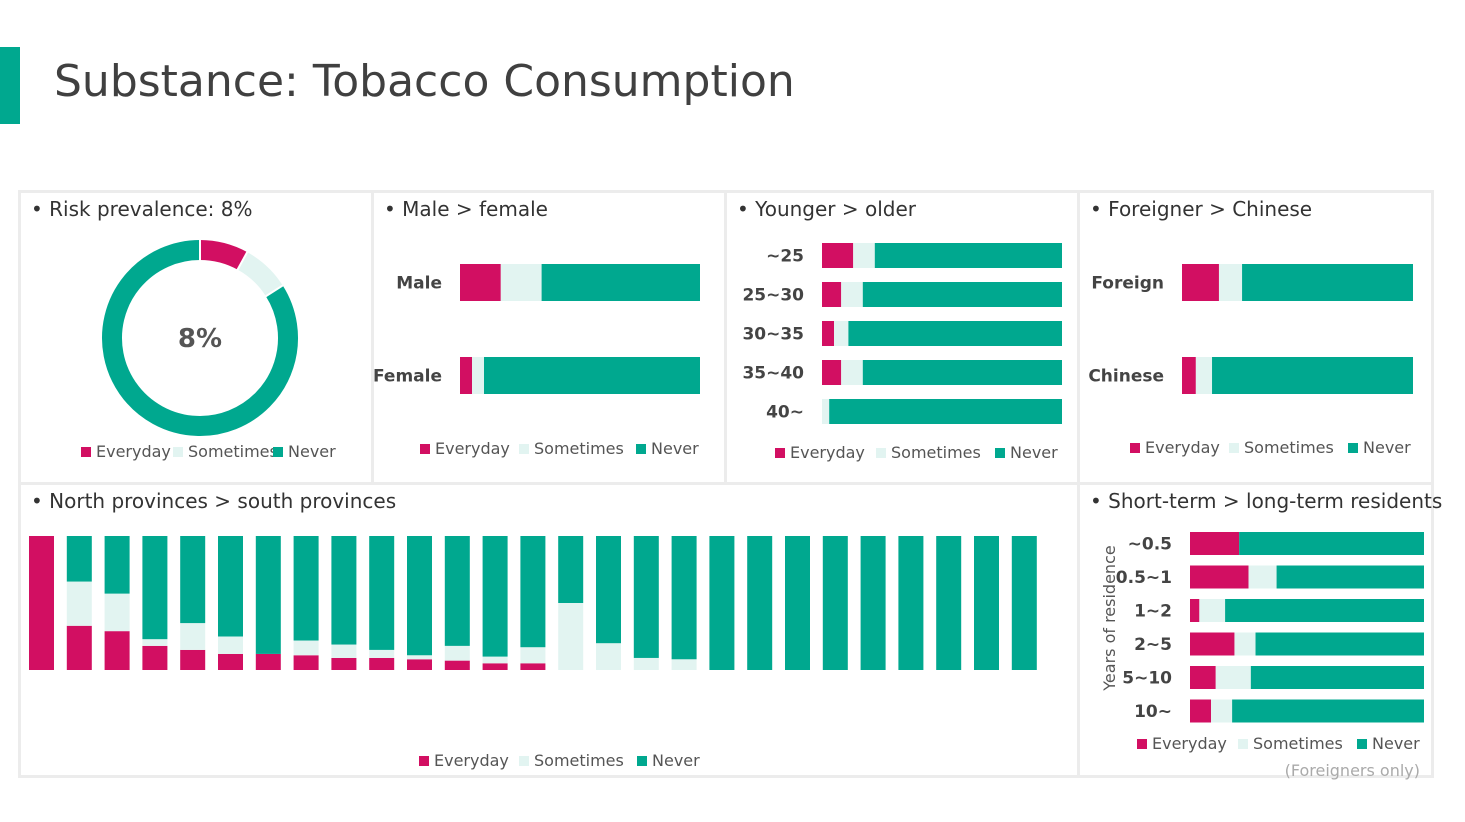  What do you see at coordinates (424, 81) in the screenshot?
I see `page-title: Substance: Tobacco Consumption` at bounding box center [424, 81].